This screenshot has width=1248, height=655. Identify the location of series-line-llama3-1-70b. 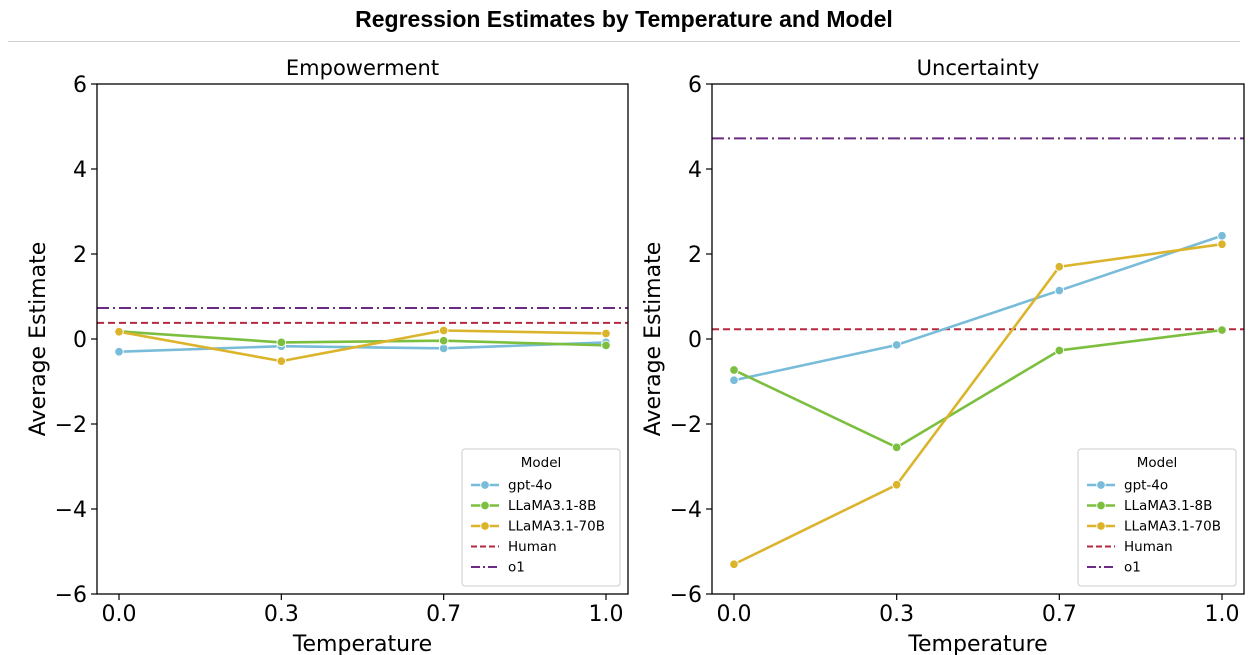
(362, 346).